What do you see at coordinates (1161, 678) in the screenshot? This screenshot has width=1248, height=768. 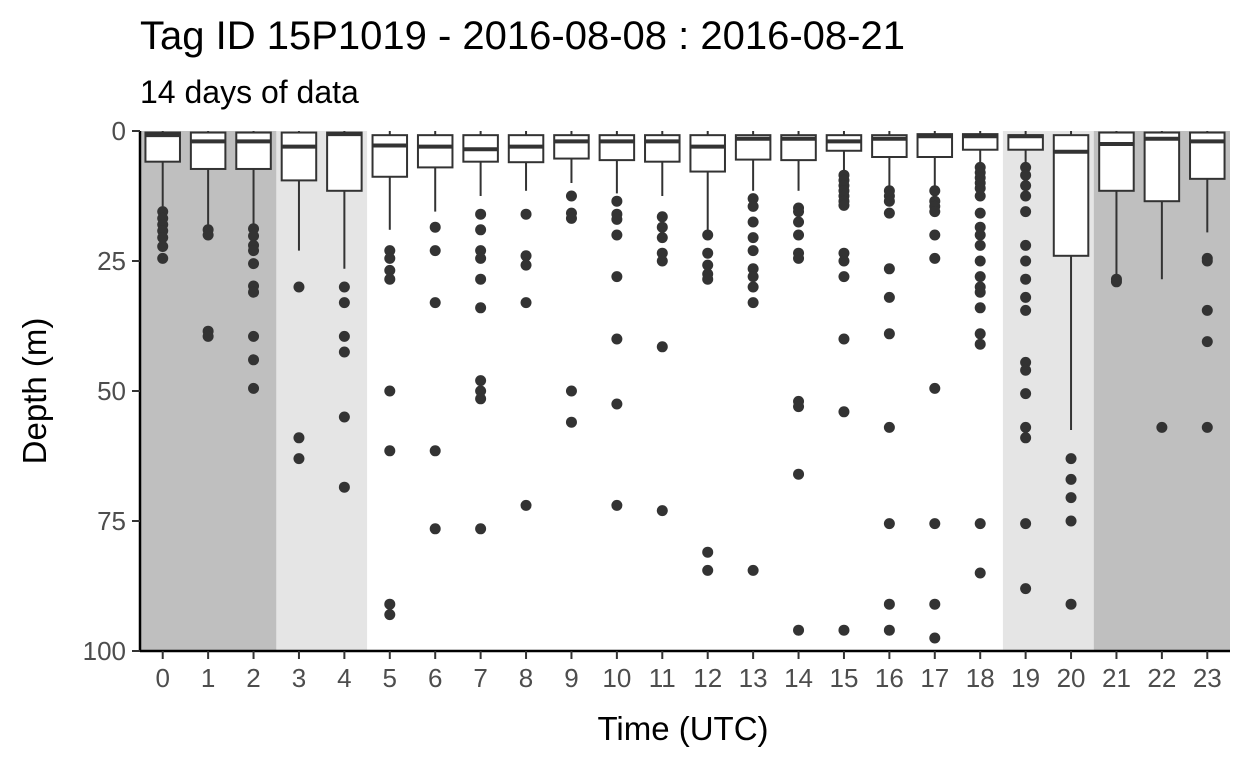 I see `x-tick-label-22: 22` at bounding box center [1161, 678].